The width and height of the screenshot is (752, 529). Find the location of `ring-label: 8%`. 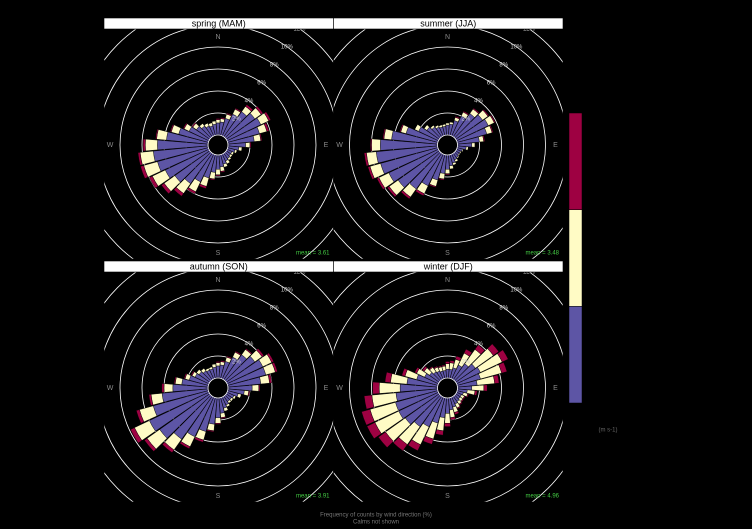

ring-label: 8% is located at coordinates (274, 308).